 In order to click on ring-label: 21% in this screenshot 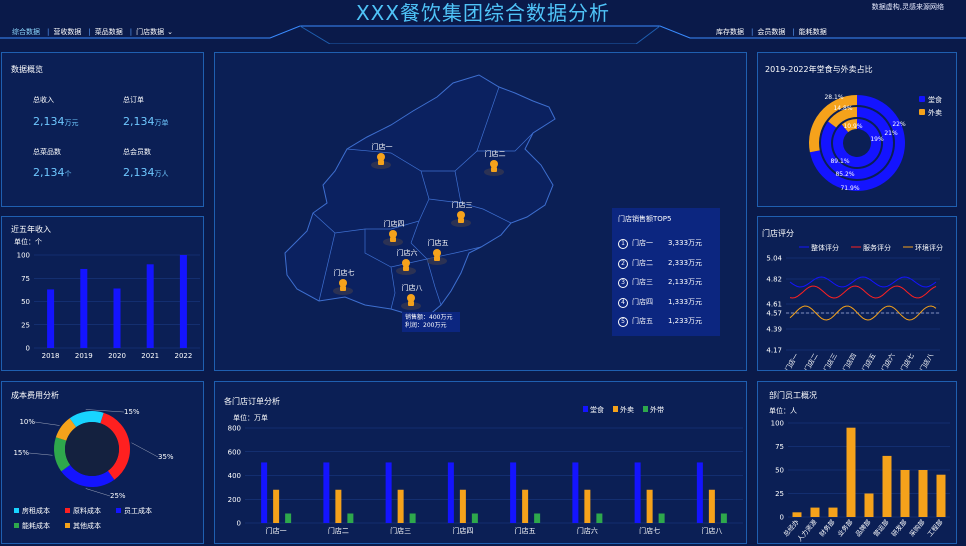, I will do `click(891, 133)`.